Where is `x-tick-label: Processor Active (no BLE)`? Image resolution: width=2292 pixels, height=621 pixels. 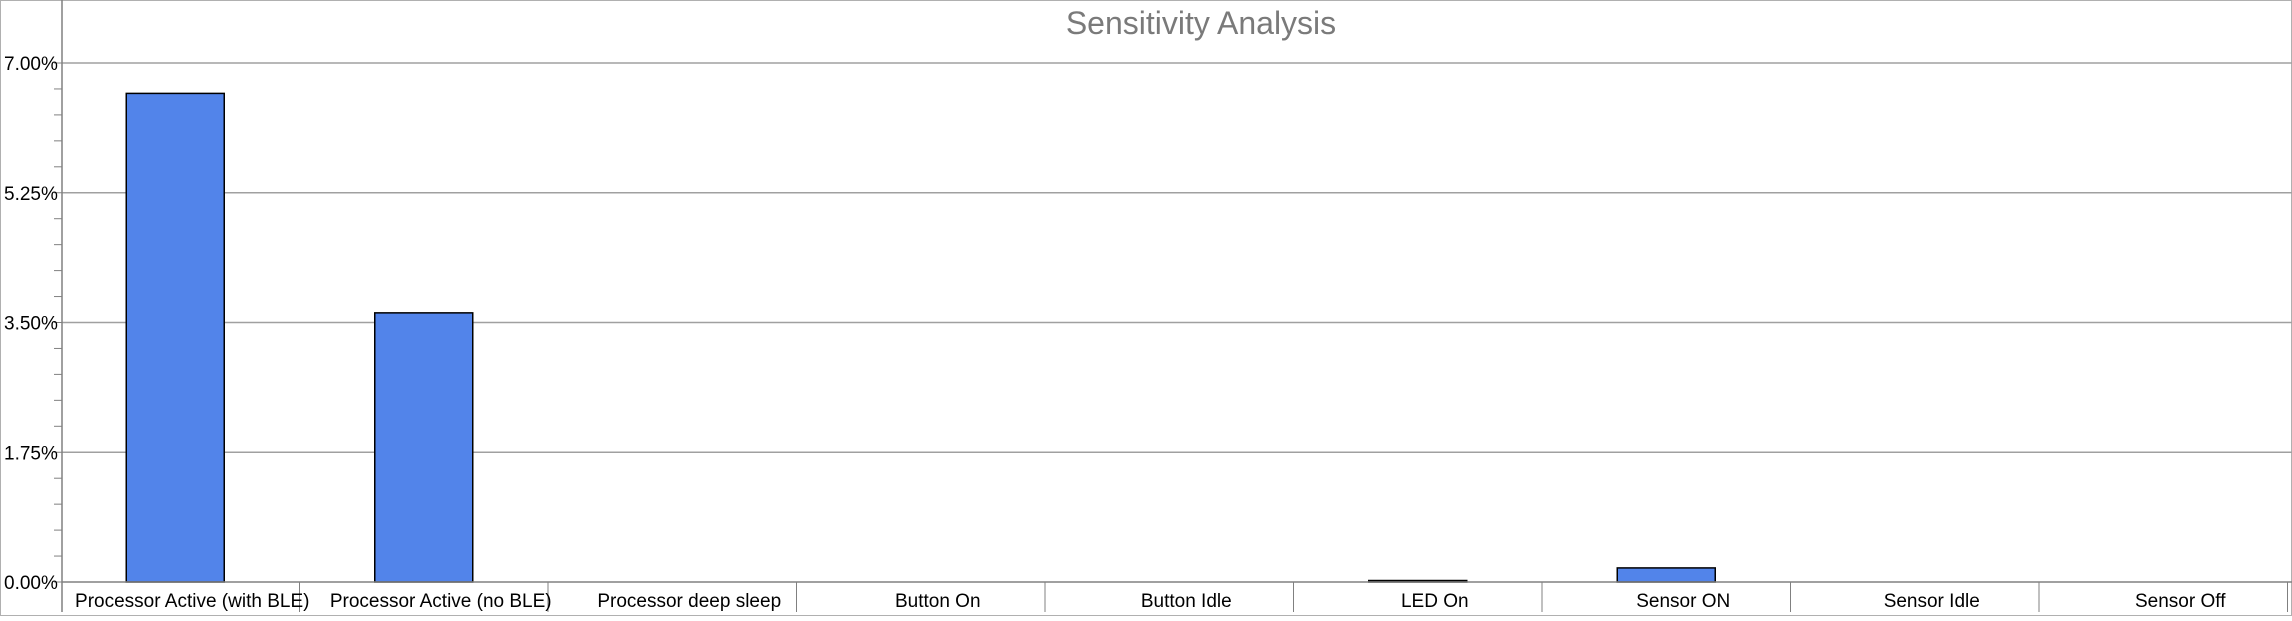 x-tick-label: Processor Active (no BLE) is located at coordinates (441, 601).